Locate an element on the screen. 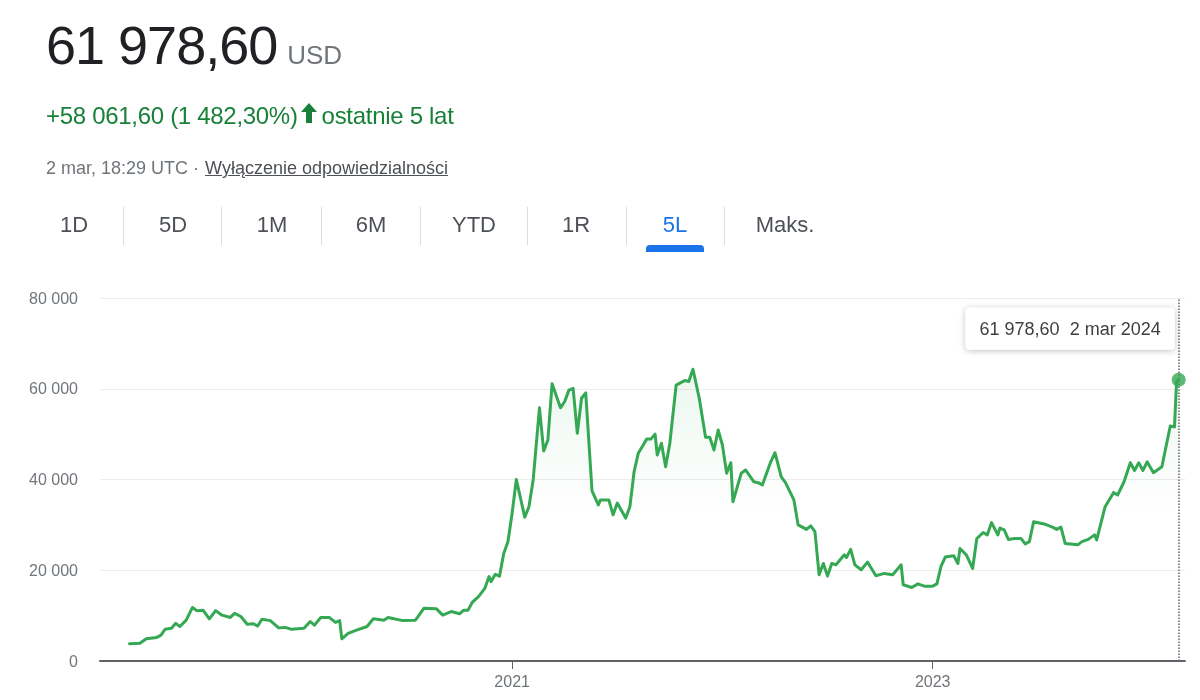 This screenshot has height=700, width=1200. x-tick-label: 2023 is located at coordinates (932, 681).